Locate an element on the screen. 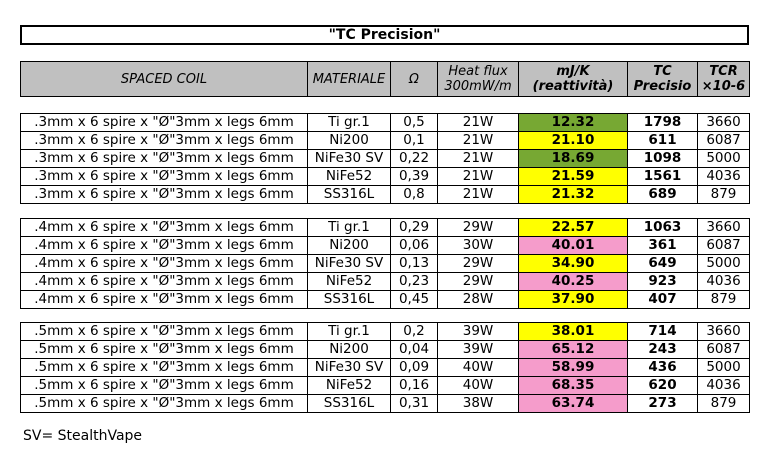 This screenshot has height=472, width=768. mjk-cell: 34.90 is located at coordinates (573, 263).